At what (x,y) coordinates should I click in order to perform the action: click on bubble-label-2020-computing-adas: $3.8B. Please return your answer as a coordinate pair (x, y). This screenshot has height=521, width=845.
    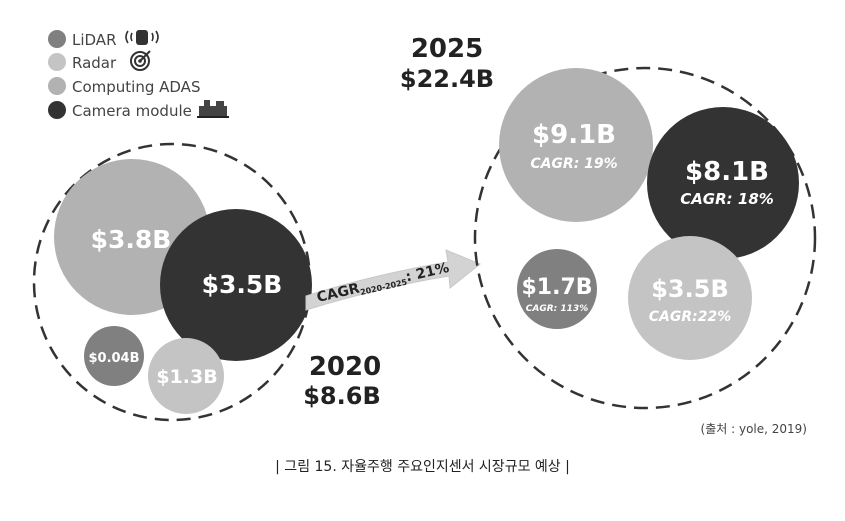
    Looking at the image, I should click on (131, 239).